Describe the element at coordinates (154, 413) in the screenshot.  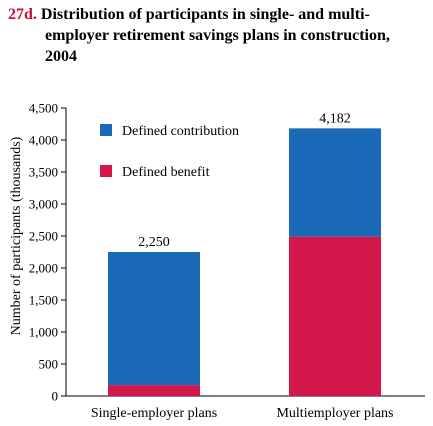
I see `x-tick-label: Single-employer plans` at that location.